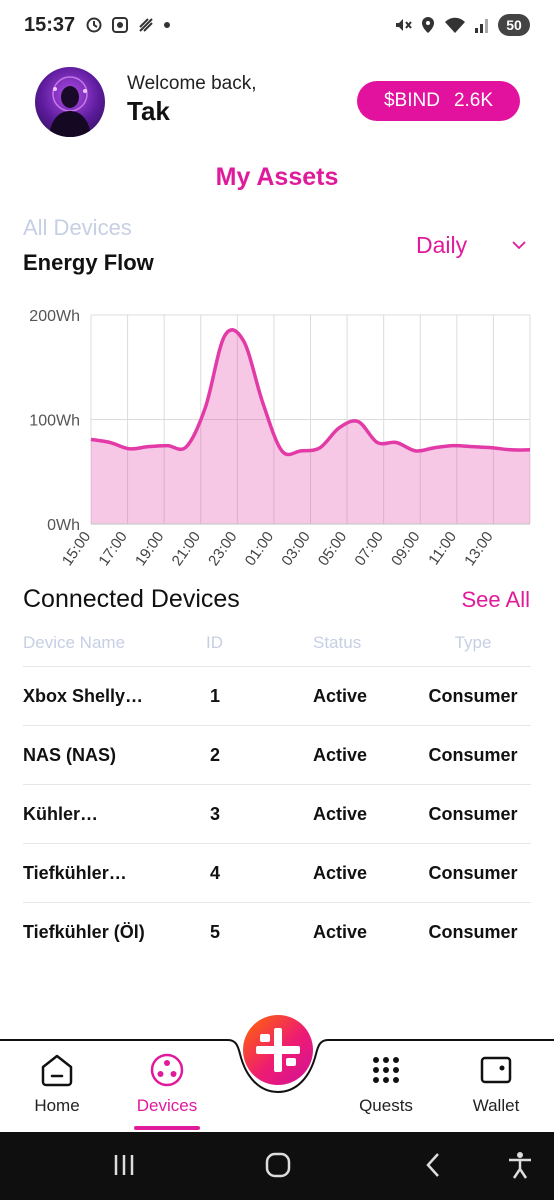 The height and width of the screenshot is (1200, 554). What do you see at coordinates (386, 1070) in the screenshot?
I see `grid-dots-icon` at bounding box center [386, 1070].